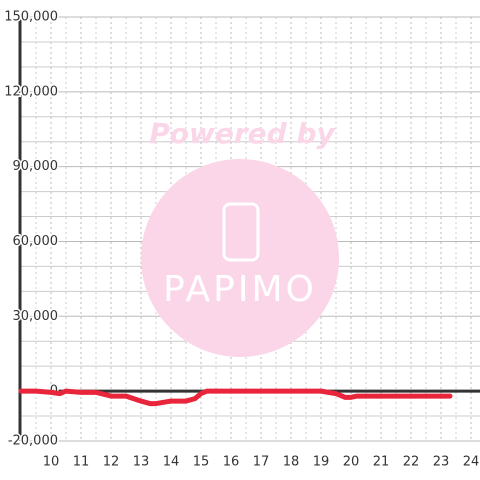 The width and height of the screenshot is (480, 480). I want to click on x-tick-label: 23, so click(441, 462).